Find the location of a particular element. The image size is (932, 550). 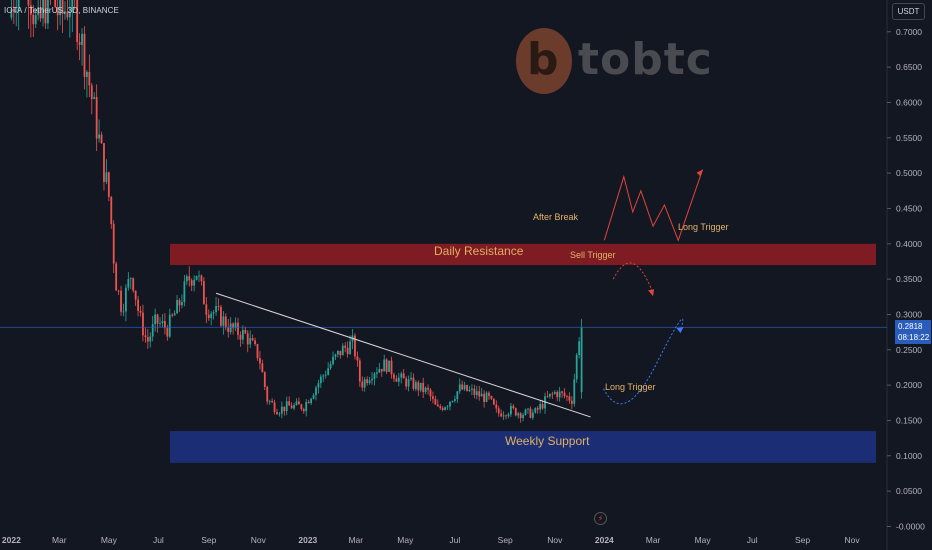

currency-button: USDT is located at coordinates (908, 11).